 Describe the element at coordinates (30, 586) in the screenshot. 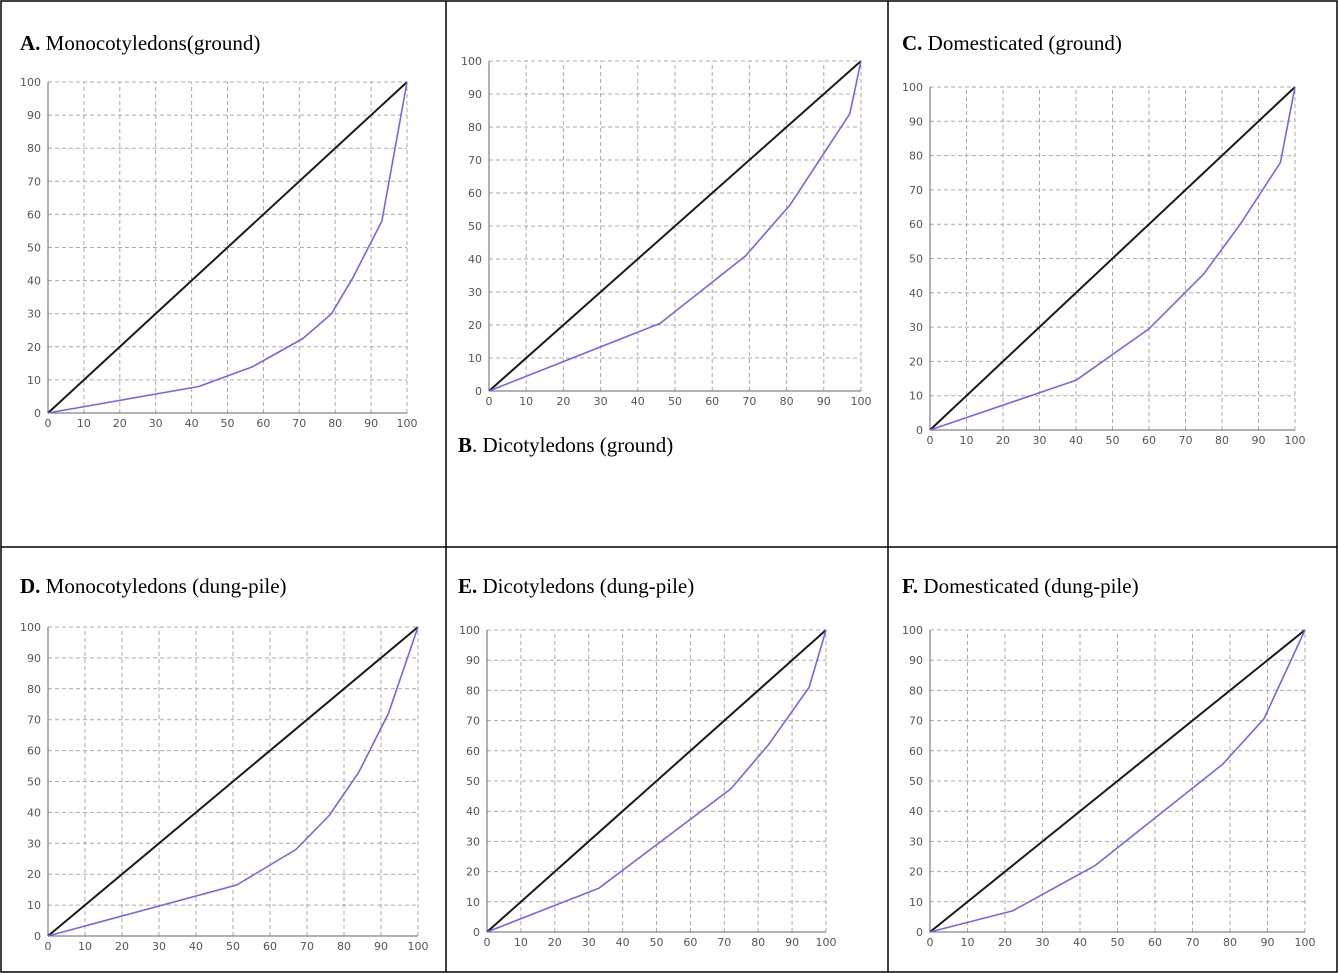

I see `panel-d-letter: D.` at that location.